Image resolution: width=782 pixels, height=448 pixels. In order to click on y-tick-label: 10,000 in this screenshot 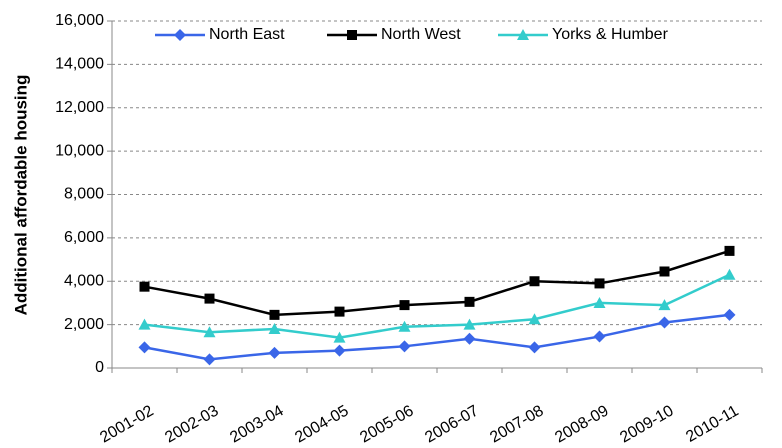, I will do `click(79, 150)`.